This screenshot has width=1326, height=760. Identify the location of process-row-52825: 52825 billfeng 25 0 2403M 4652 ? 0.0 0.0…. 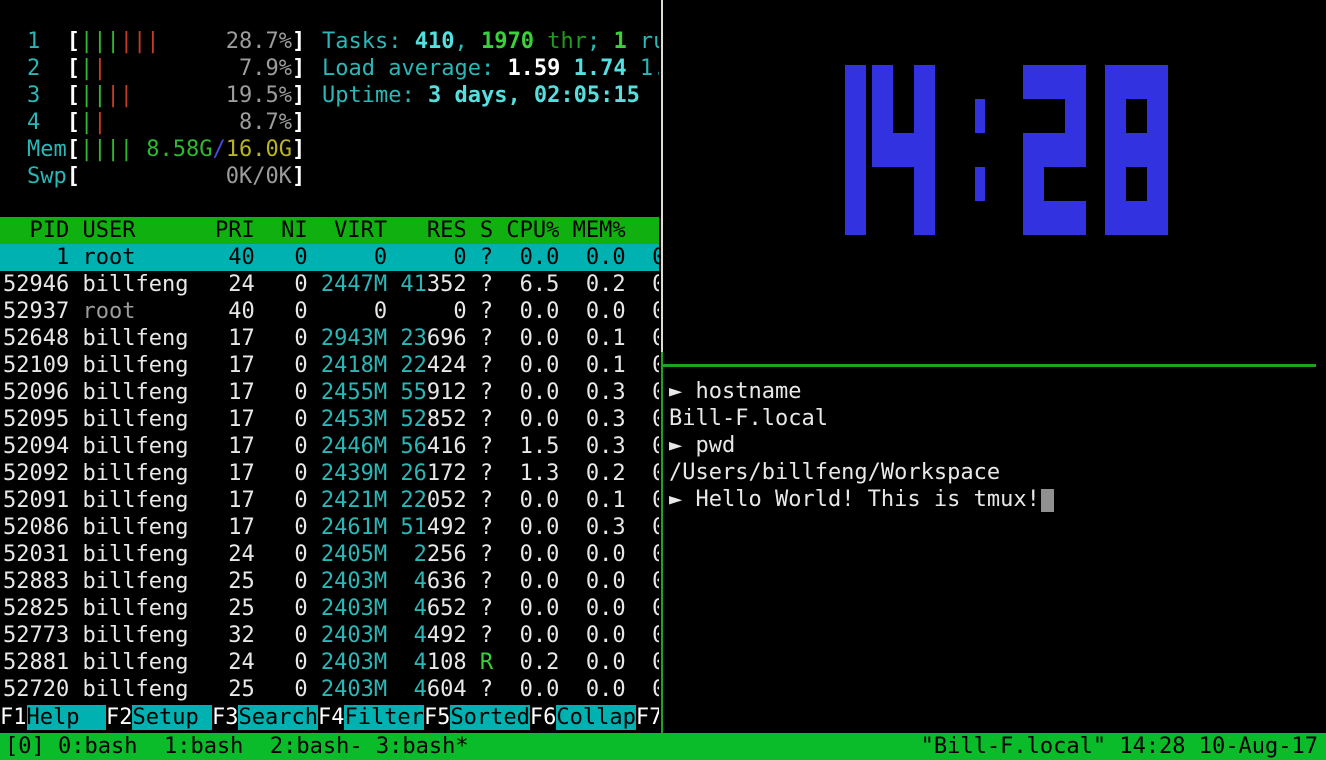
(331, 608).